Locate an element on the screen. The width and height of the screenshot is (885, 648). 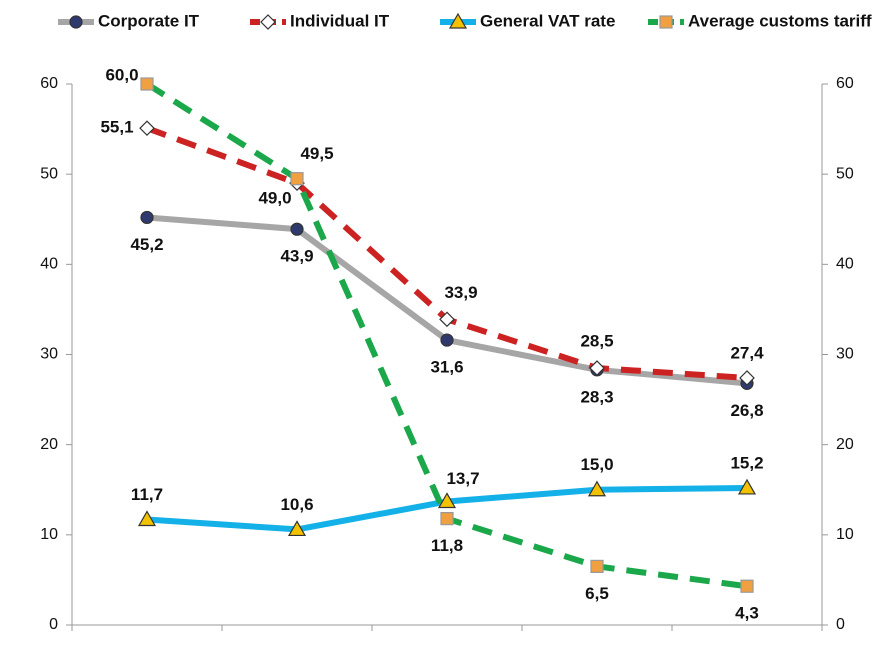
y2-tick-label: 30 is located at coordinates (845, 354).